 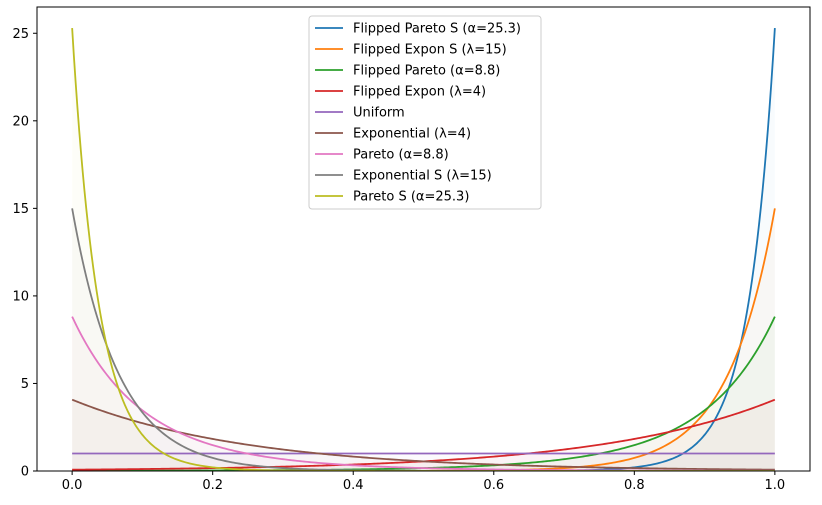 What do you see at coordinates (20, 34) in the screenshot?
I see `y-tick-label: 25` at bounding box center [20, 34].